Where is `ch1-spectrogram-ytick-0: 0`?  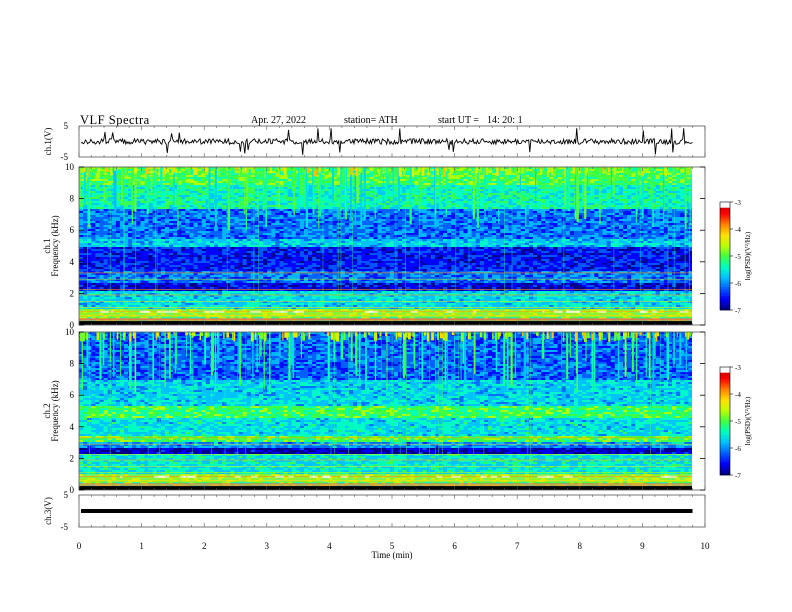 ch1-spectrogram-ytick-0: 0 is located at coordinates (72, 325).